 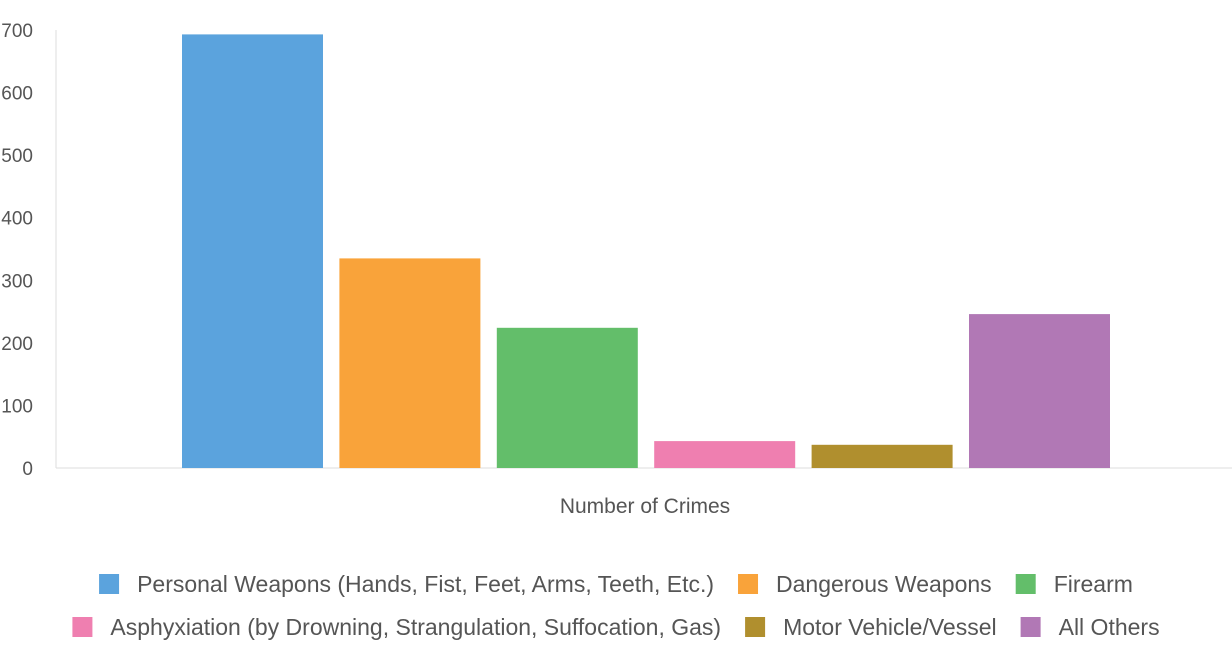 I want to click on y-tick-label: 300, so click(x=17, y=281).